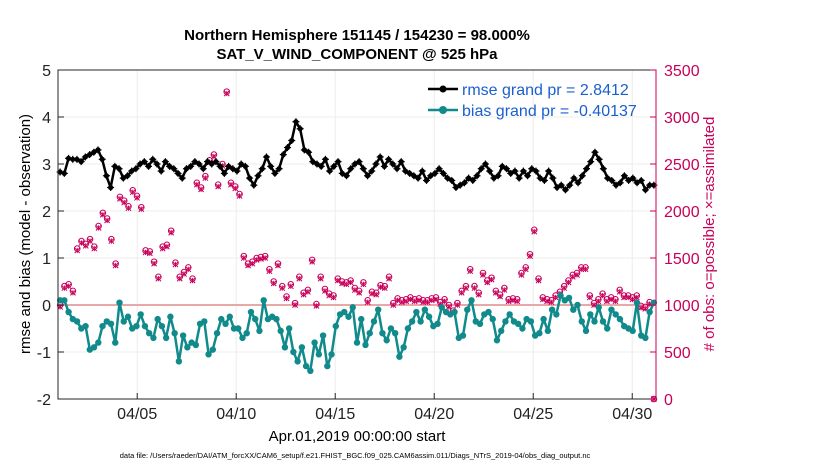 This screenshot has height=470, width=830. What do you see at coordinates (357, 333) in the screenshot?
I see `bias-series` at bounding box center [357, 333].